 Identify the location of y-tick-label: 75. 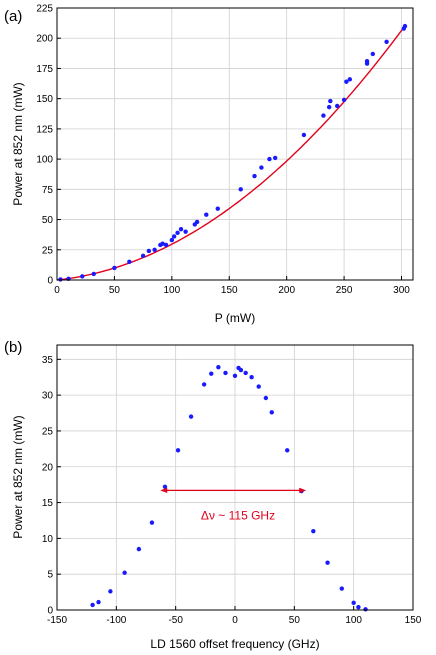
(48, 190).